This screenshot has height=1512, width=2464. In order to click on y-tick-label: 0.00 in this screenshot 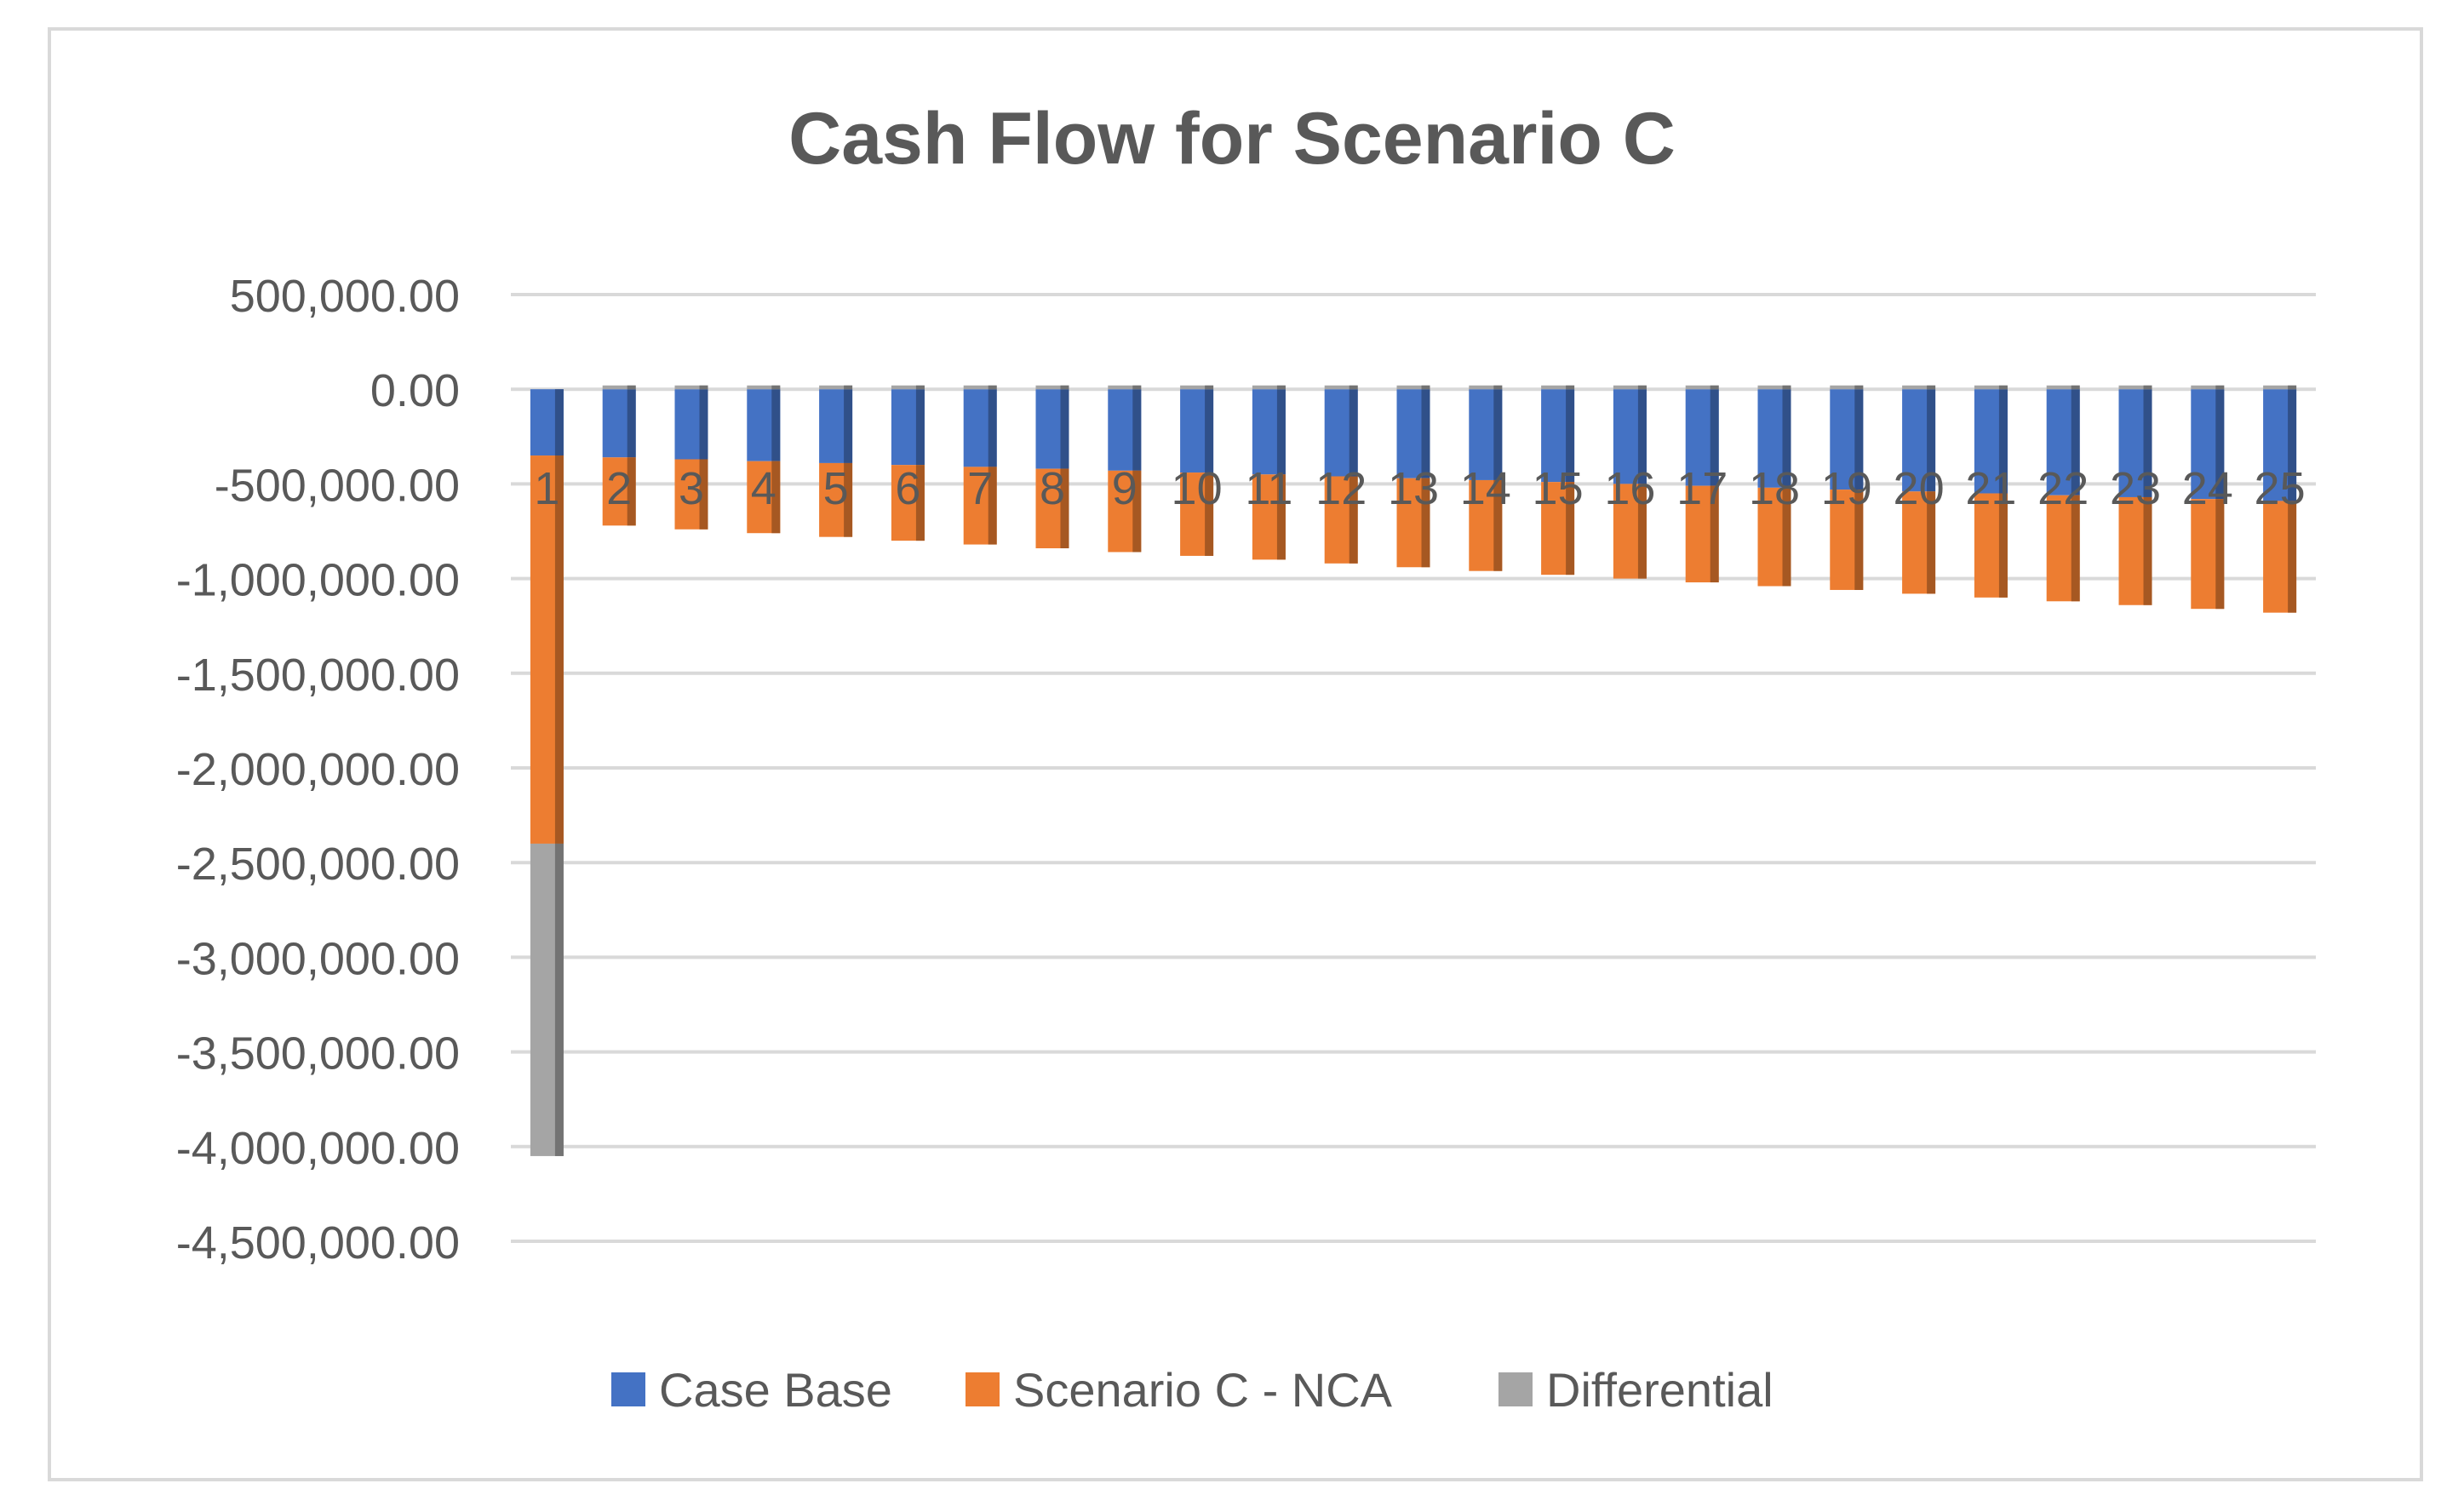, I will do `click(415, 390)`.